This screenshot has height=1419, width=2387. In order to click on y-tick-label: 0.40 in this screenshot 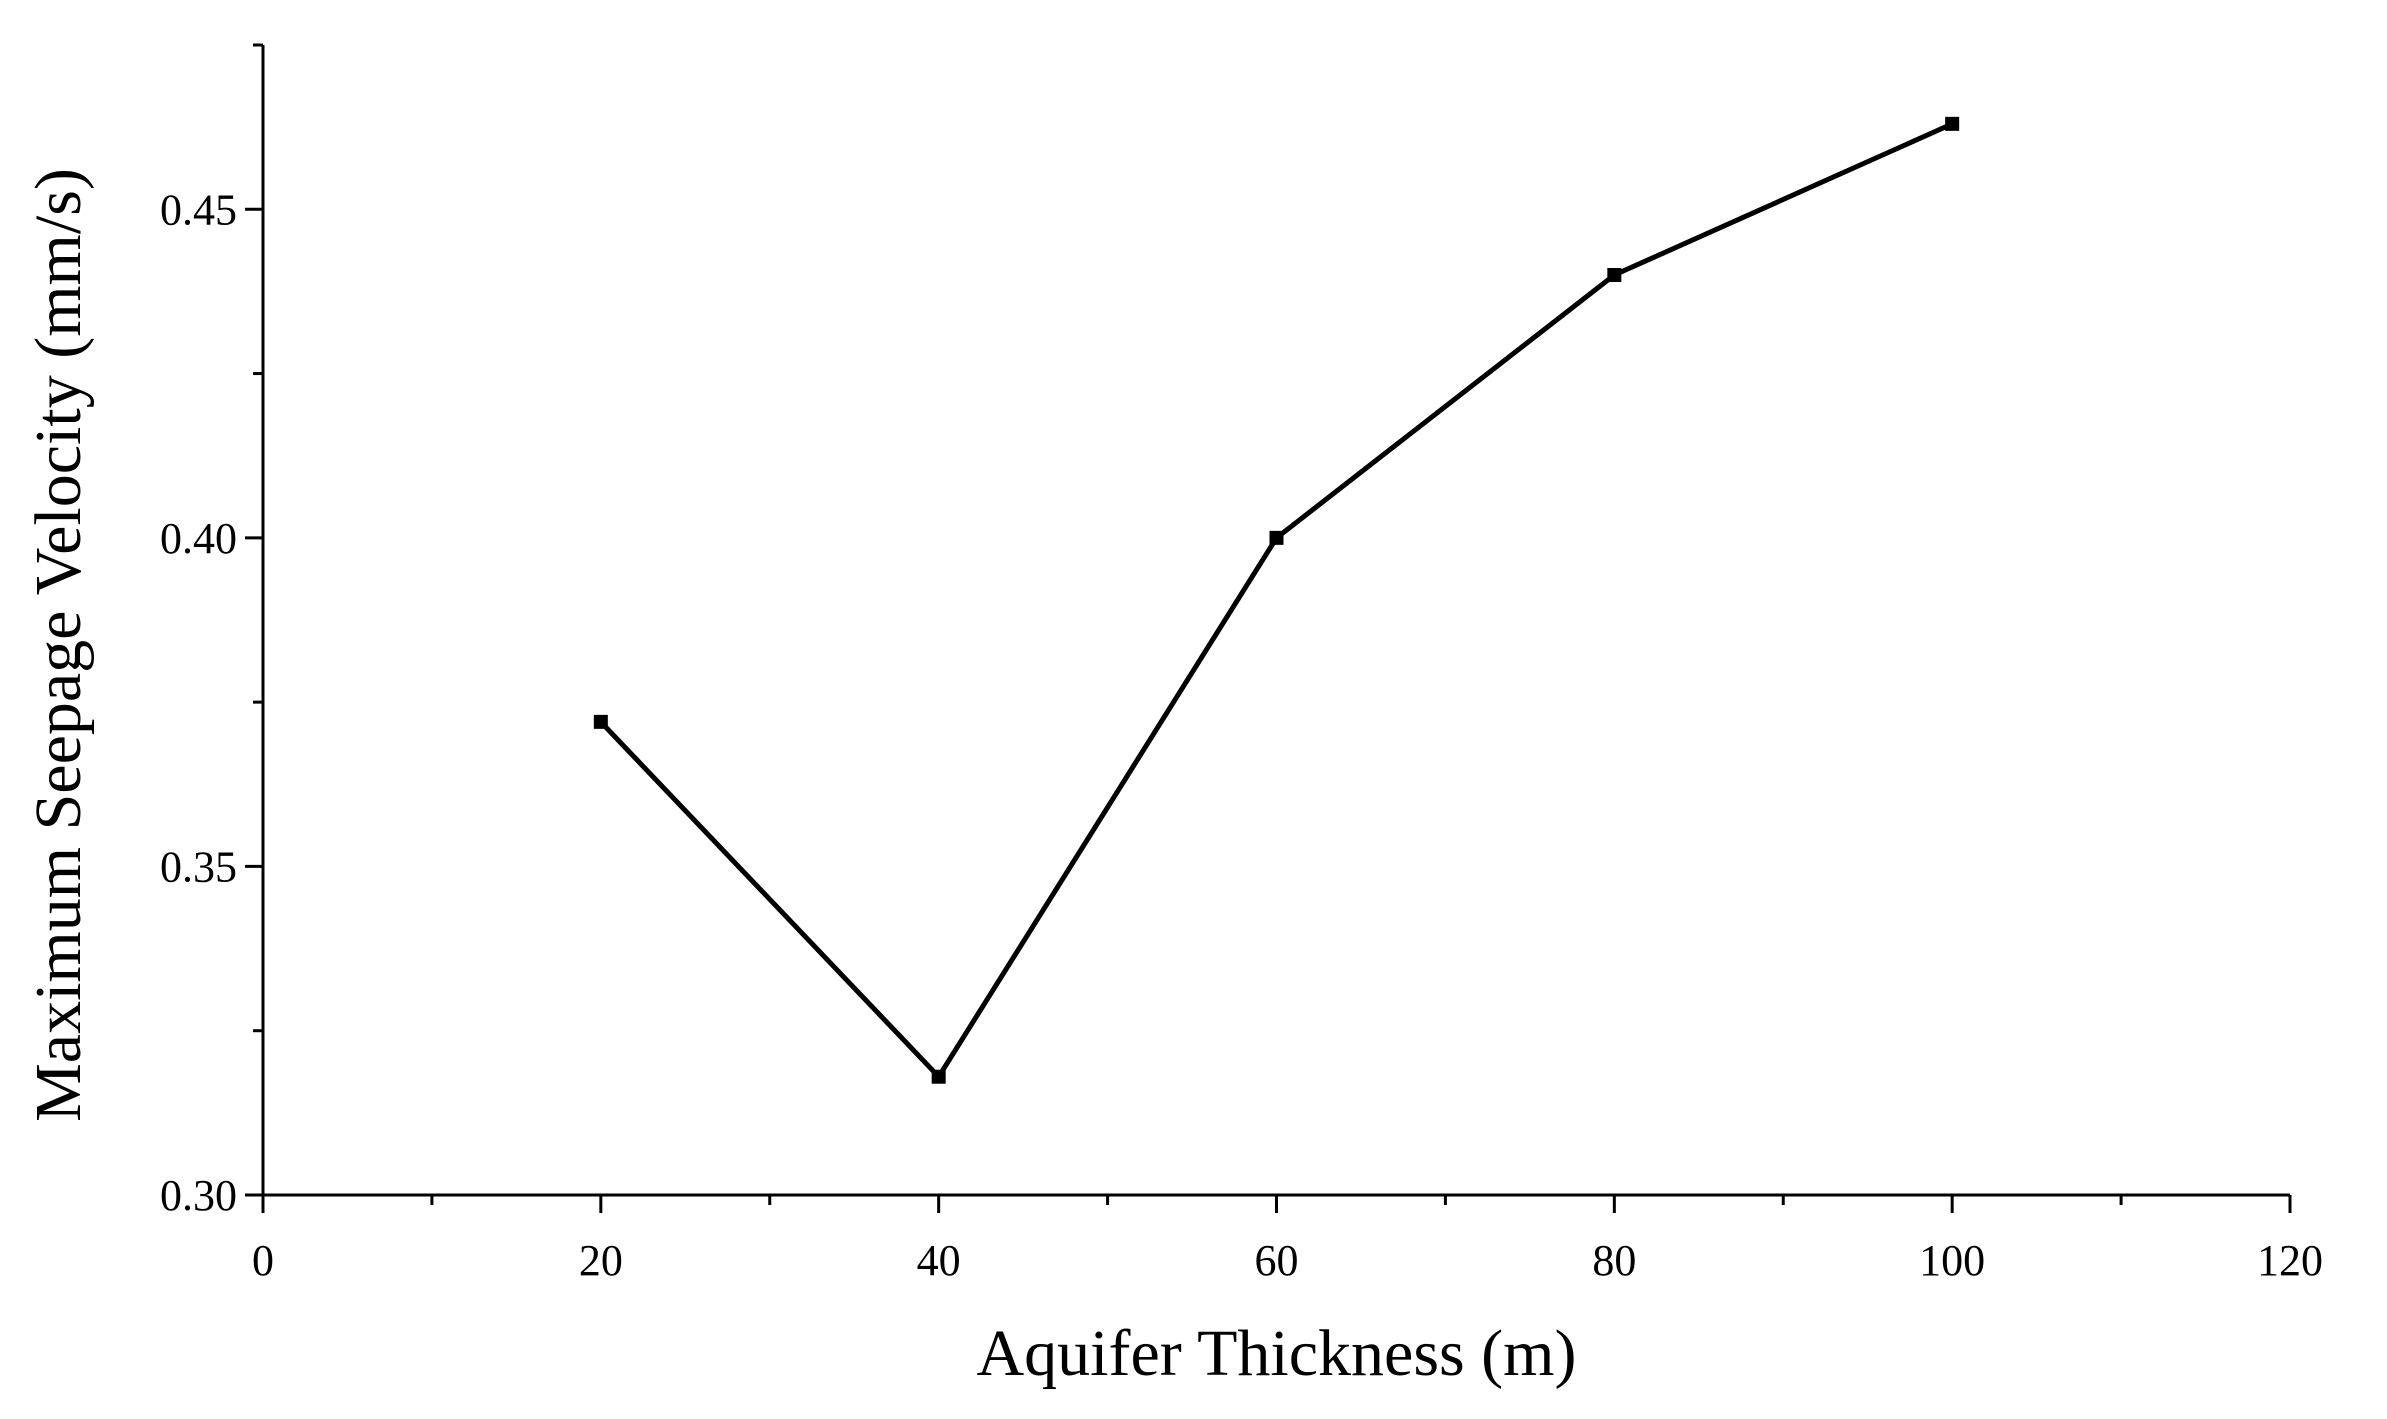, I will do `click(198, 538)`.